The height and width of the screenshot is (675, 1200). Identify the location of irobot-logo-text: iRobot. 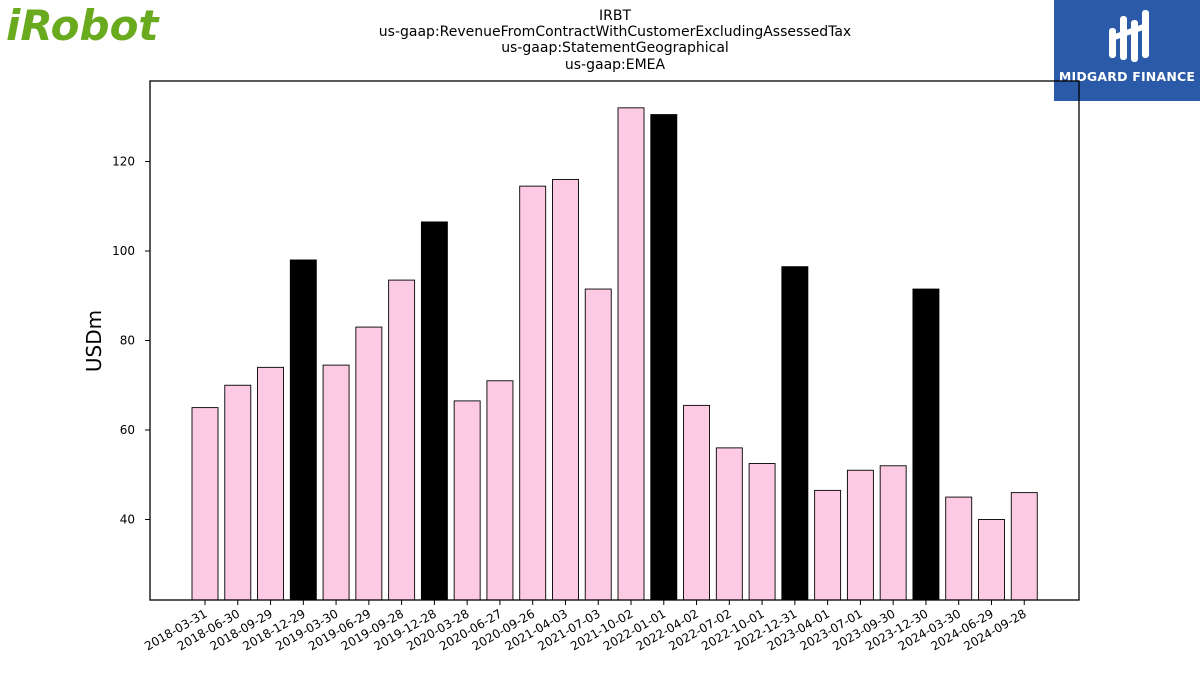
(83, 24).